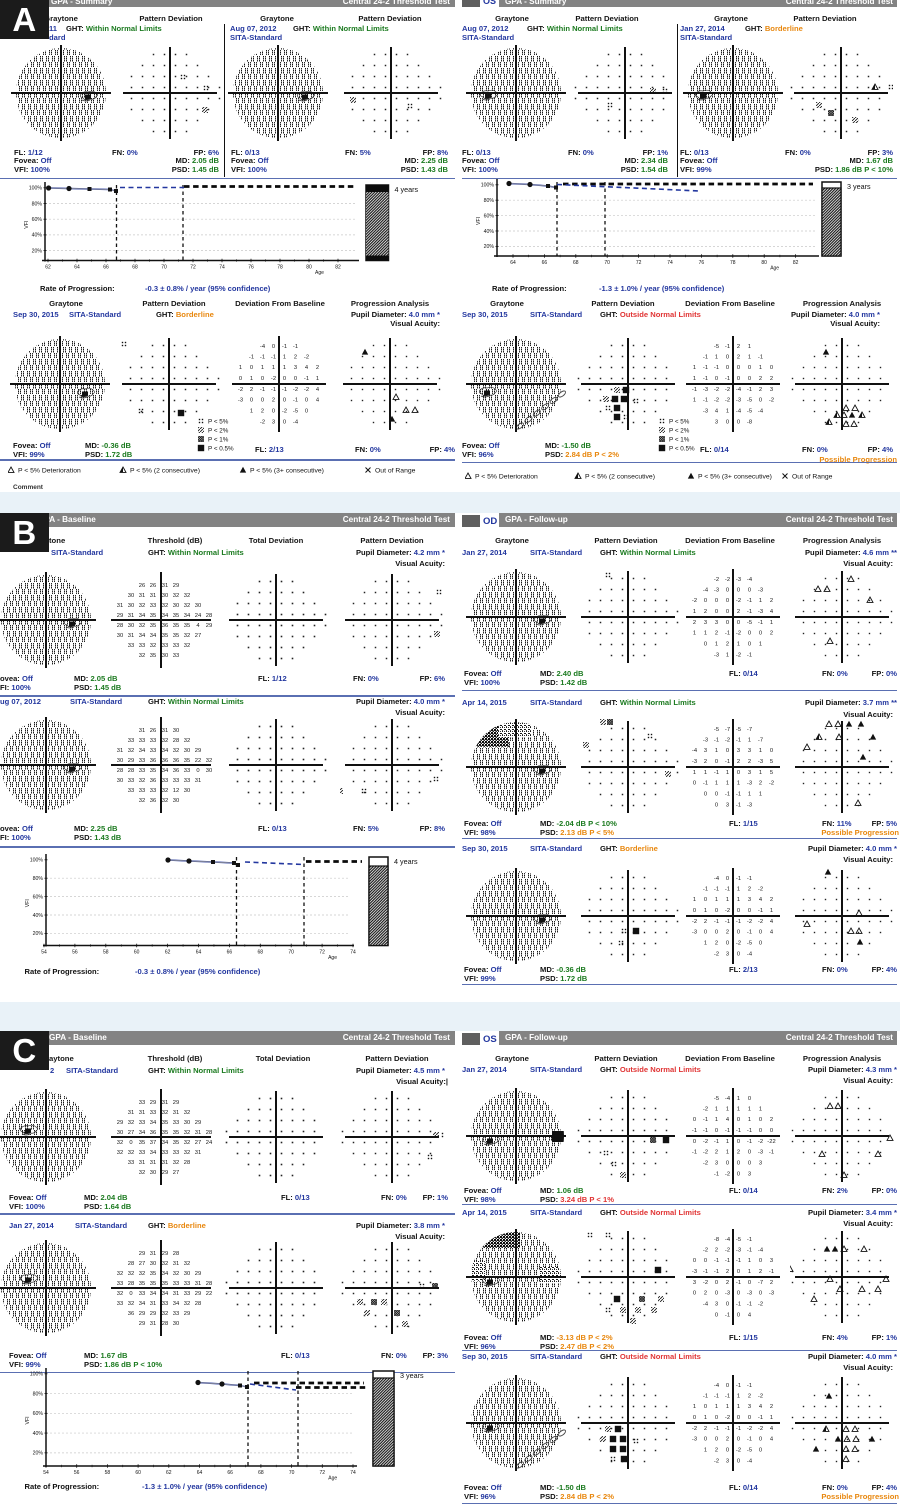  Describe the element at coordinates (407, 189) in the screenshot. I see `svg-text: 4 years` at that location.